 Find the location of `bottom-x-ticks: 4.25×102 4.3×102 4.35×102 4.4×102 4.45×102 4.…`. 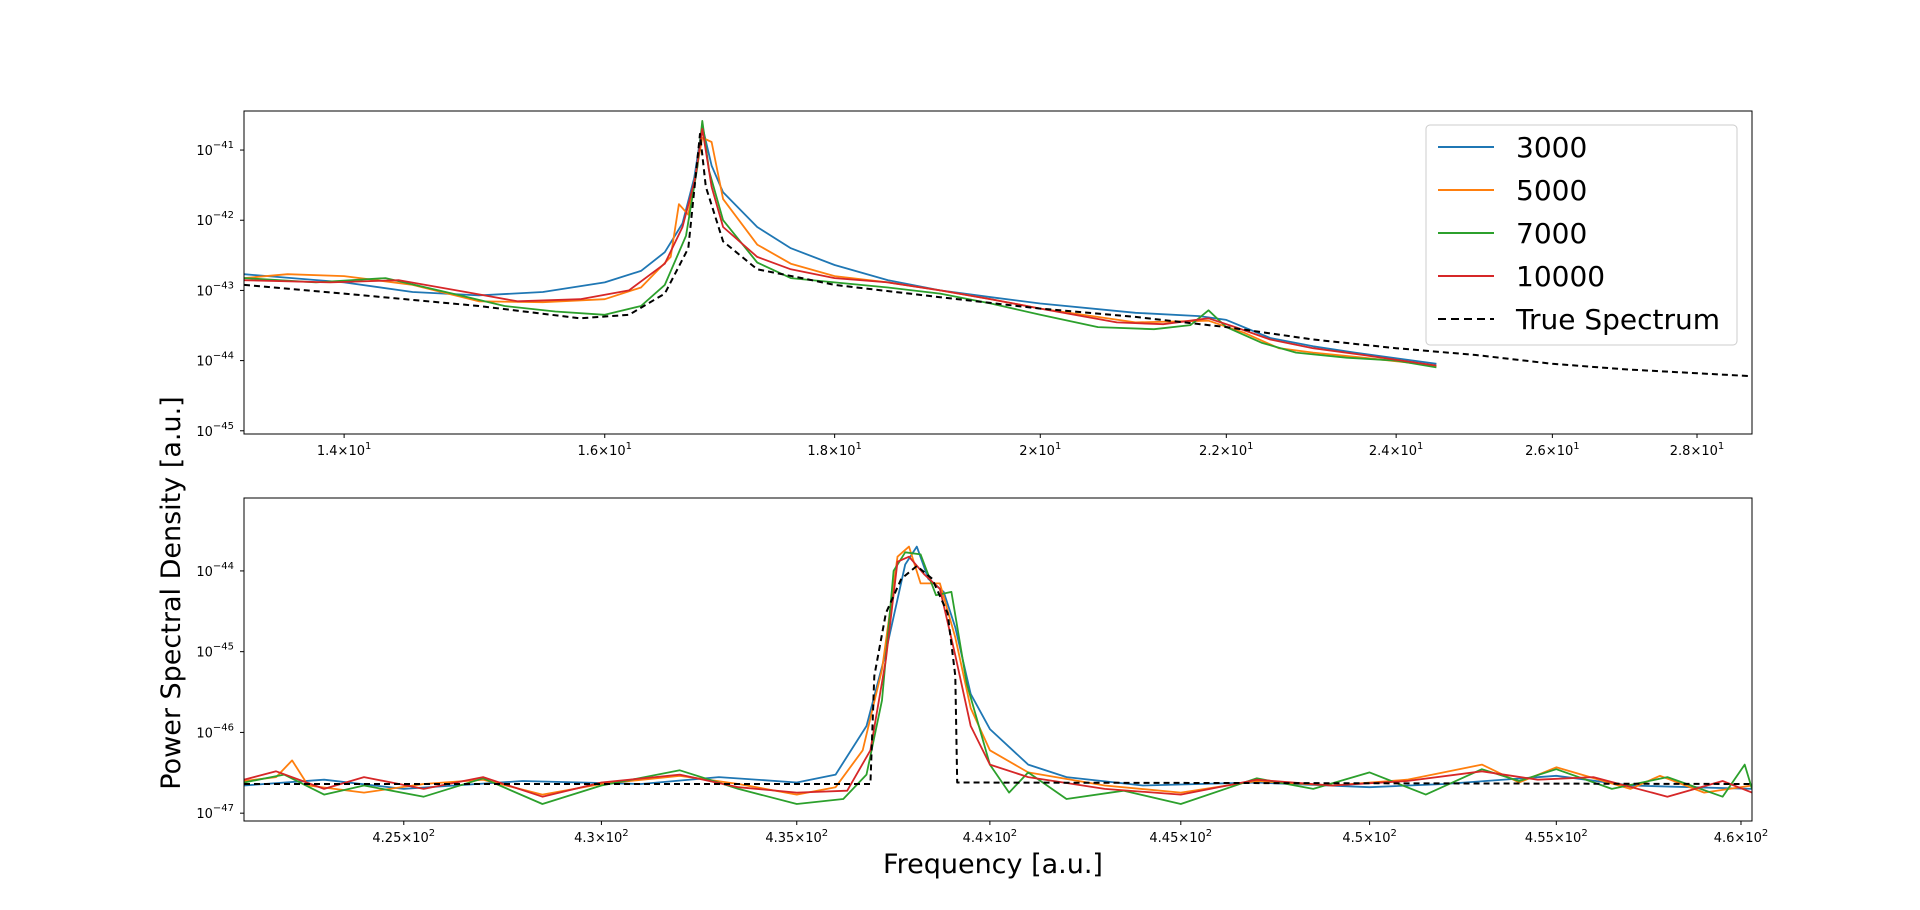

bottom-x-ticks: 4.25×102 4.3×102 4.35×102 4.4×102 4.45×102 4.… is located at coordinates (1070, 833).